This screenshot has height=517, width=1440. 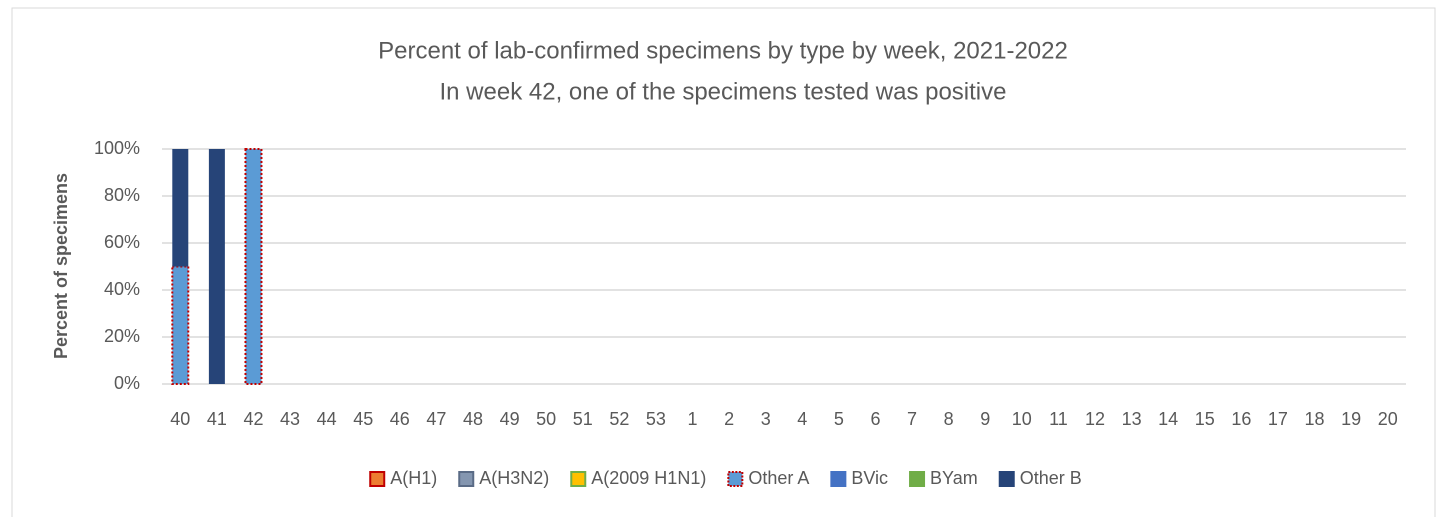 I want to click on legend-label: Other B, so click(x=1051, y=478).